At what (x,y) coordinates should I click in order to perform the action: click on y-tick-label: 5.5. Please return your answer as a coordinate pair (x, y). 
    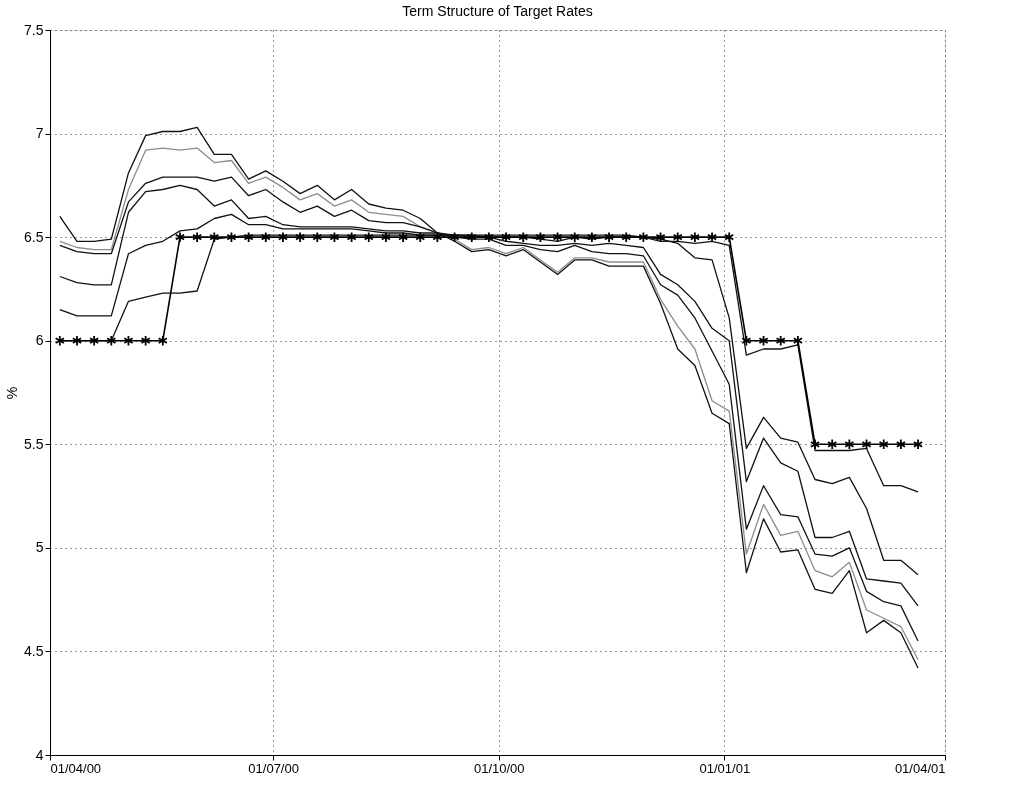
    Looking at the image, I should click on (34, 443).